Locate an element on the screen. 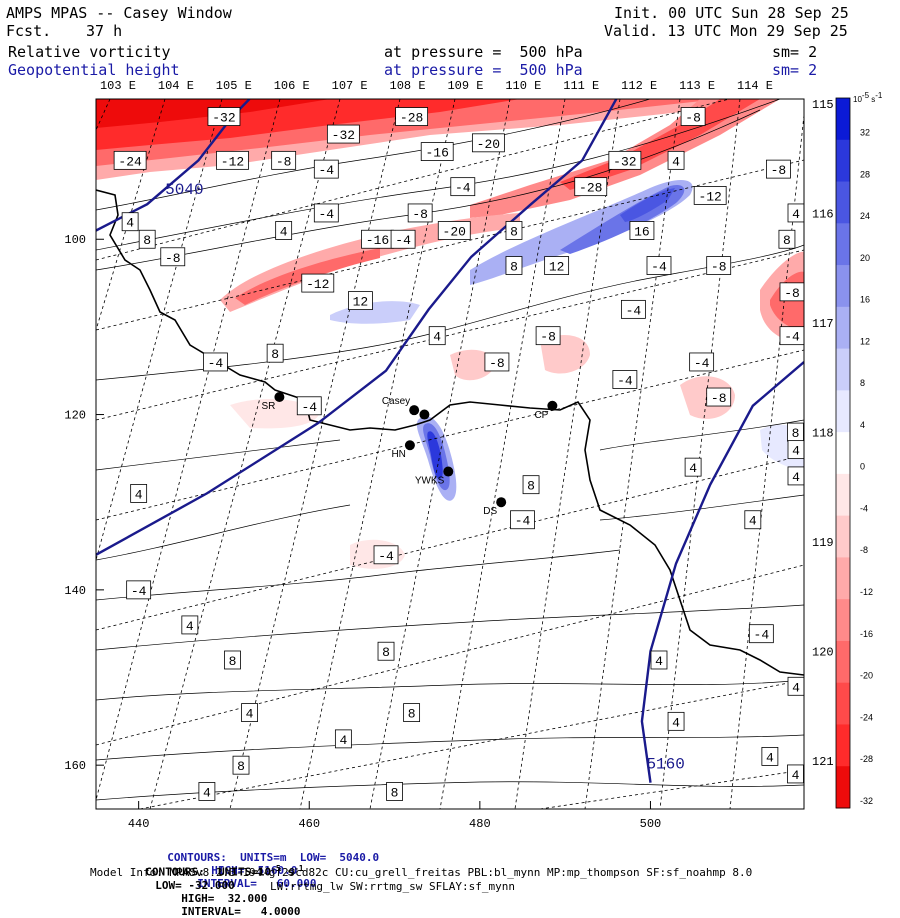 Image resolution: width=900 pixels, height=918 pixels. vorticity-label: -20 is located at coordinates (488, 143).